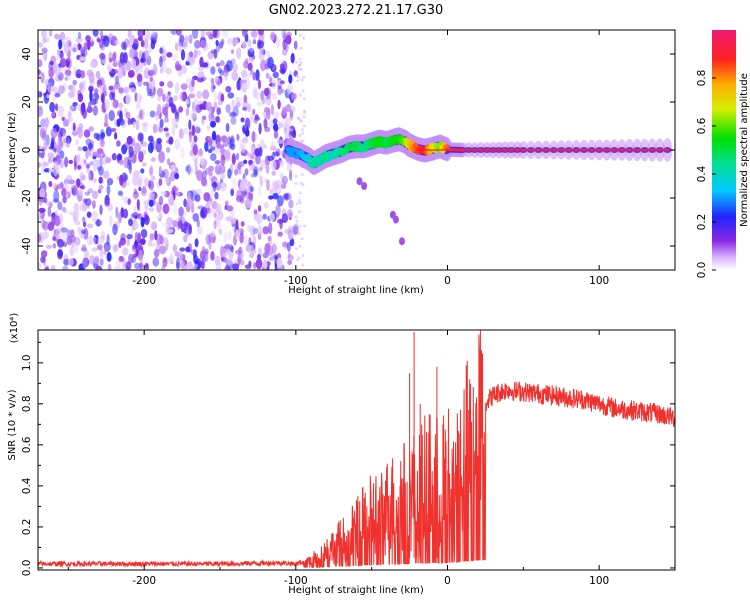 This screenshot has width=750, height=600. I want to click on colorbar-tick-label: 0.2, so click(702, 222).